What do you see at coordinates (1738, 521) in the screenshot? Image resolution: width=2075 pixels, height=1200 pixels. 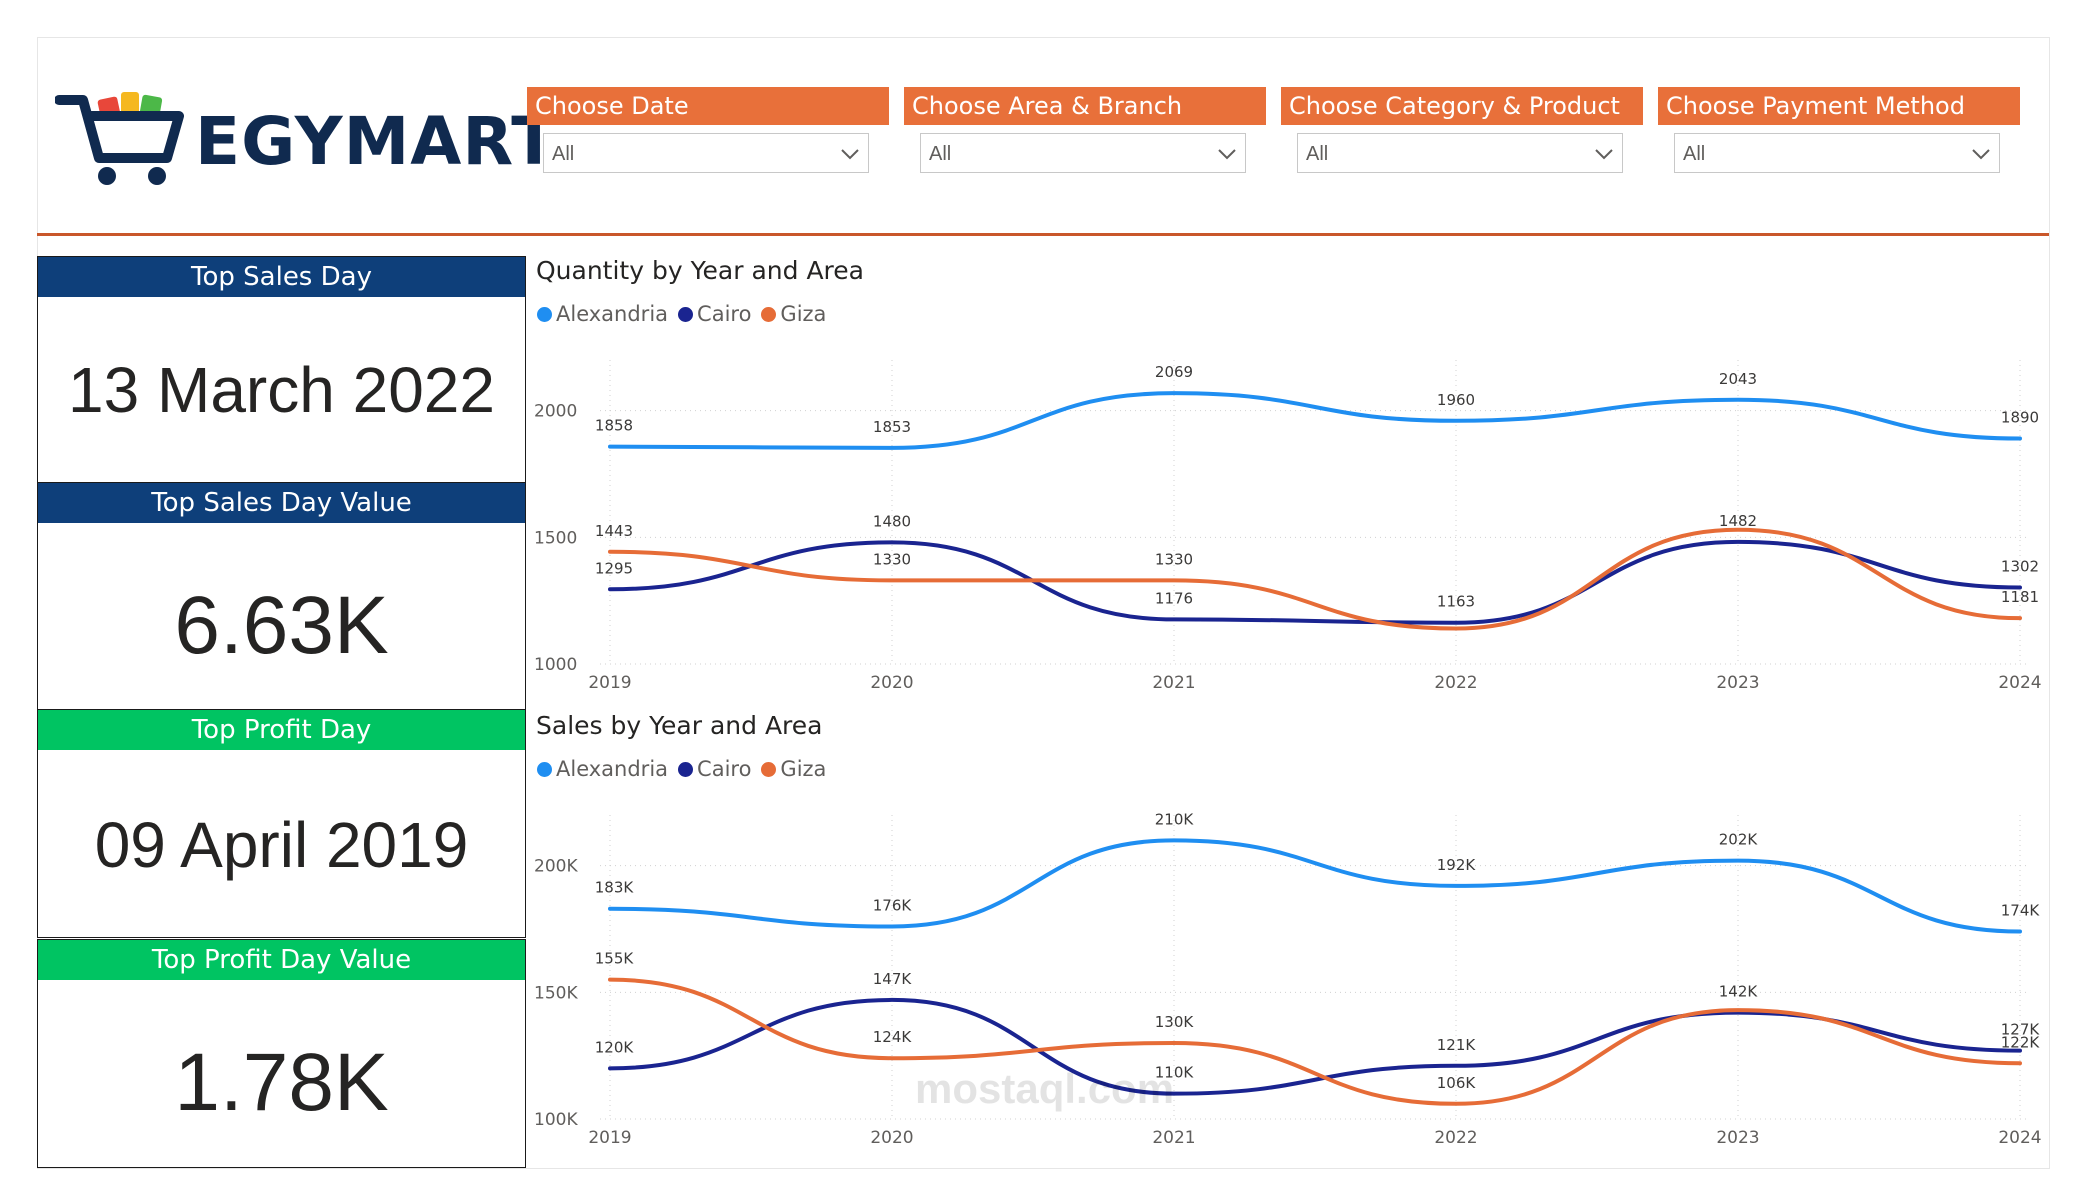 I see `data-label-cairo: 1482` at bounding box center [1738, 521].